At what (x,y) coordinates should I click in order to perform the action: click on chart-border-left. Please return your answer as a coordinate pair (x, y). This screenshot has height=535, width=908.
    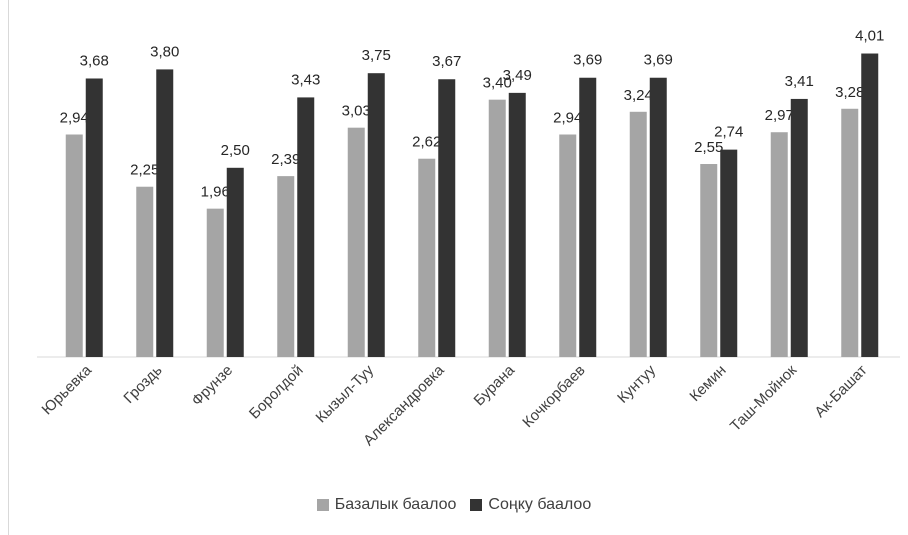
    Looking at the image, I should click on (8, 267).